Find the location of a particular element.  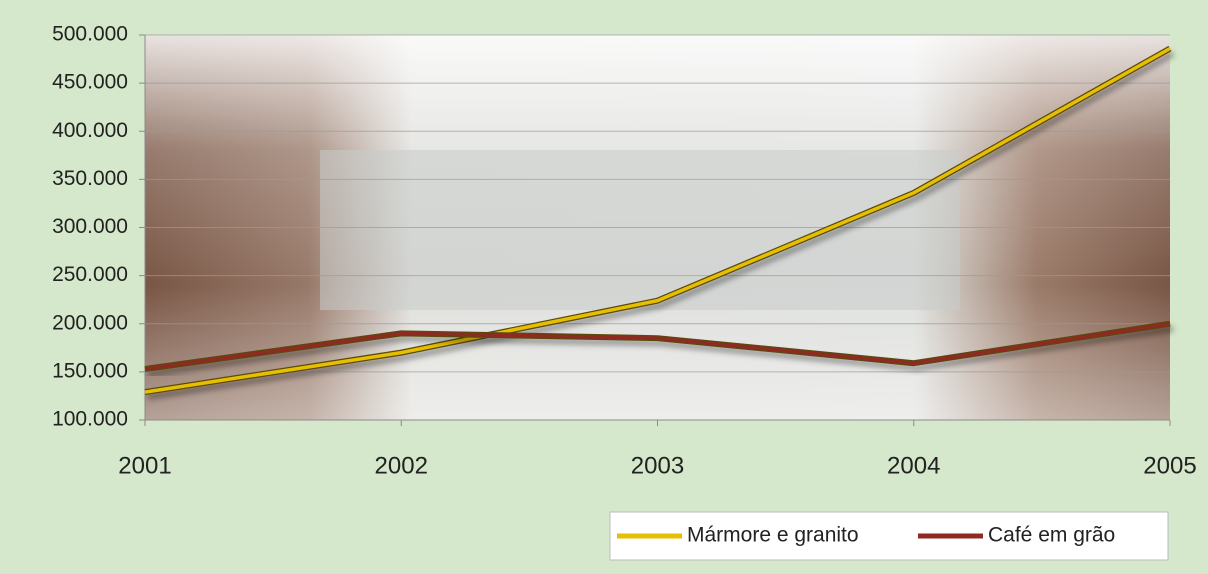

y-tick-label: 500.000 is located at coordinates (90, 34).